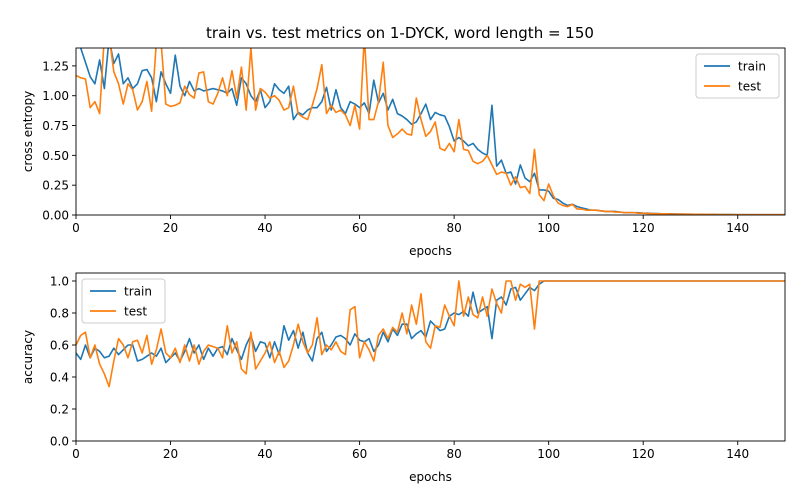 This screenshot has height=500, width=800. Describe the element at coordinates (59, 314) in the screenshot. I see `y-tick-label: 0.8` at that location.